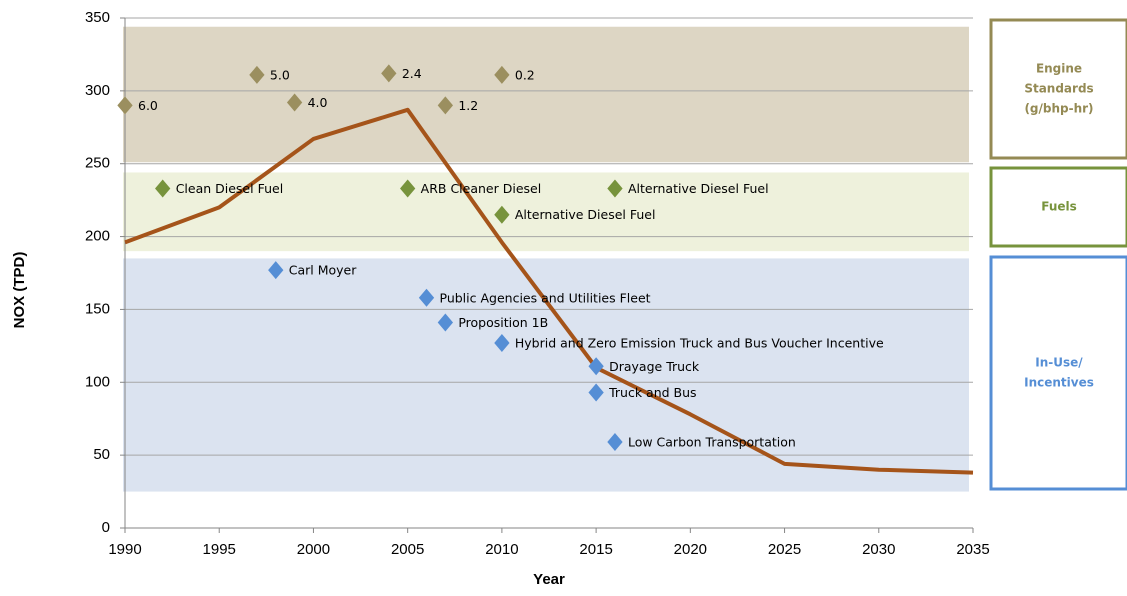 The height and width of the screenshot is (596, 1127). I want to click on legend-label: (g/bhp-hr), so click(1058, 109).